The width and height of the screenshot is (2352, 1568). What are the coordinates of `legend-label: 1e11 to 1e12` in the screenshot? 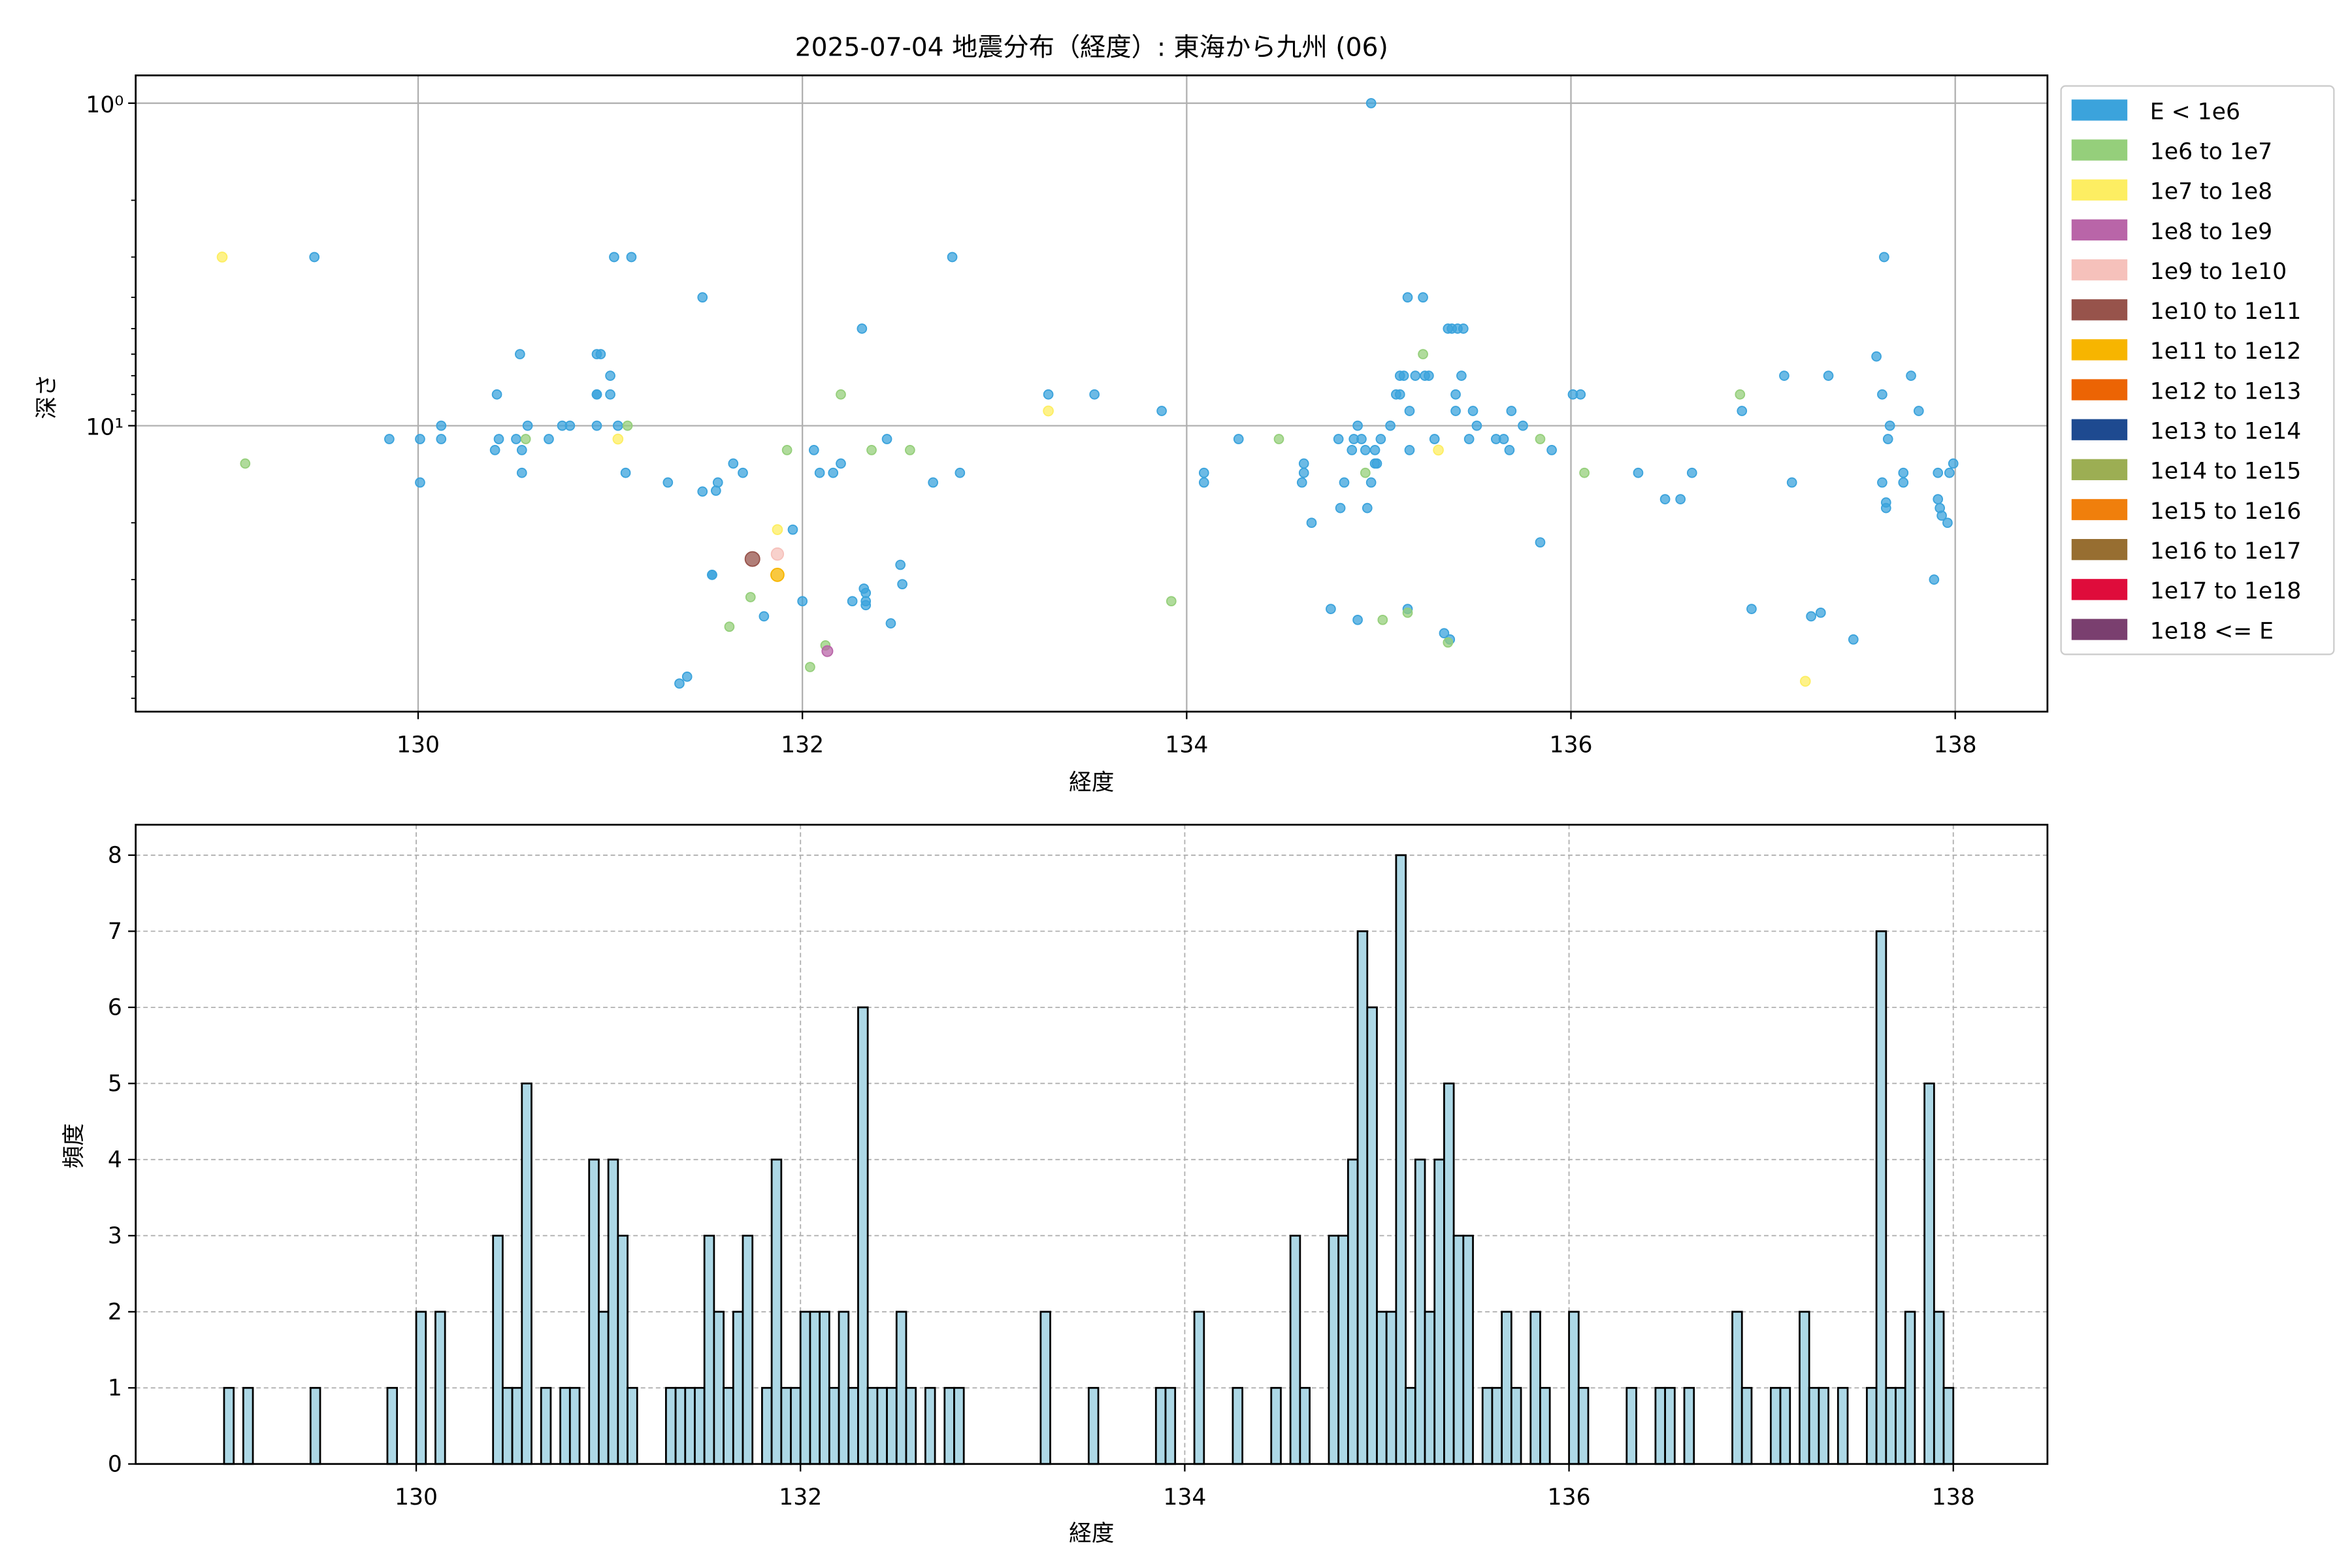 It's located at (2225, 351).